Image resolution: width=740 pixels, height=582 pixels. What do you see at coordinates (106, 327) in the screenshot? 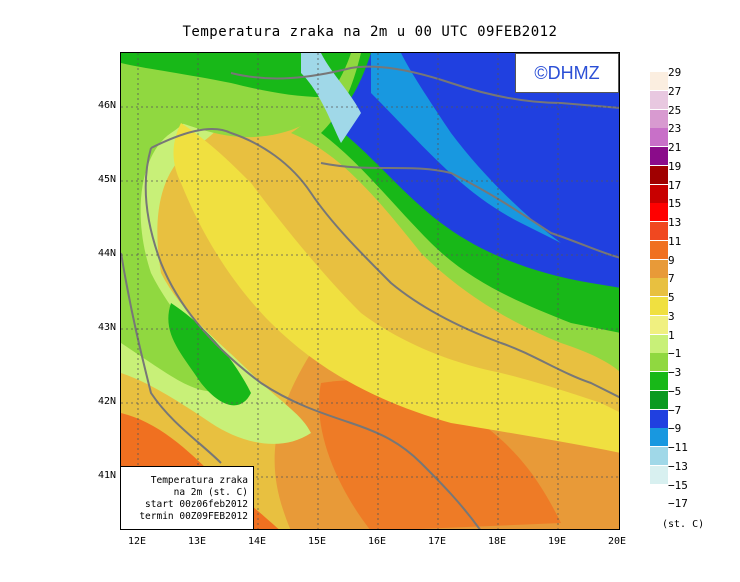
I see `lat-label-43: 43N` at bounding box center [106, 327].